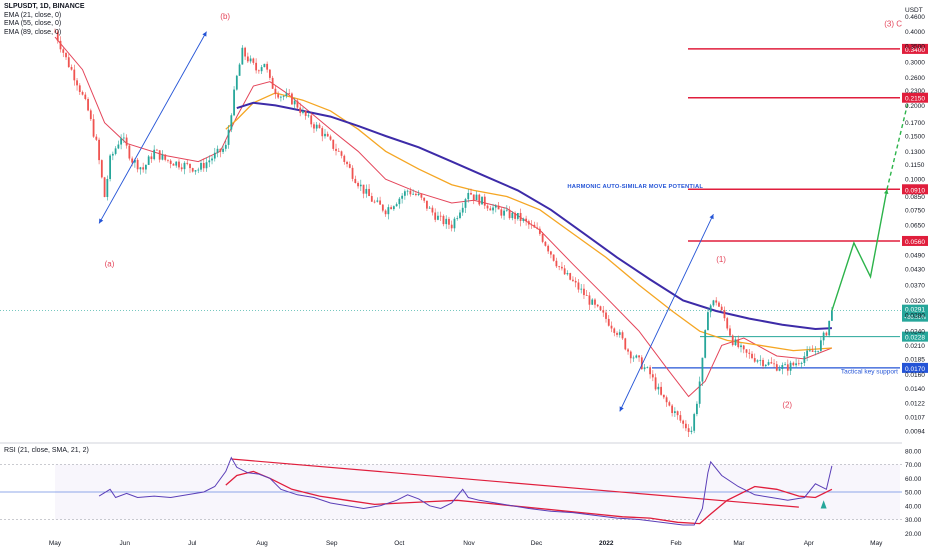  Describe the element at coordinates (823, 504) in the screenshot. I see `signal-triangle` at that location.